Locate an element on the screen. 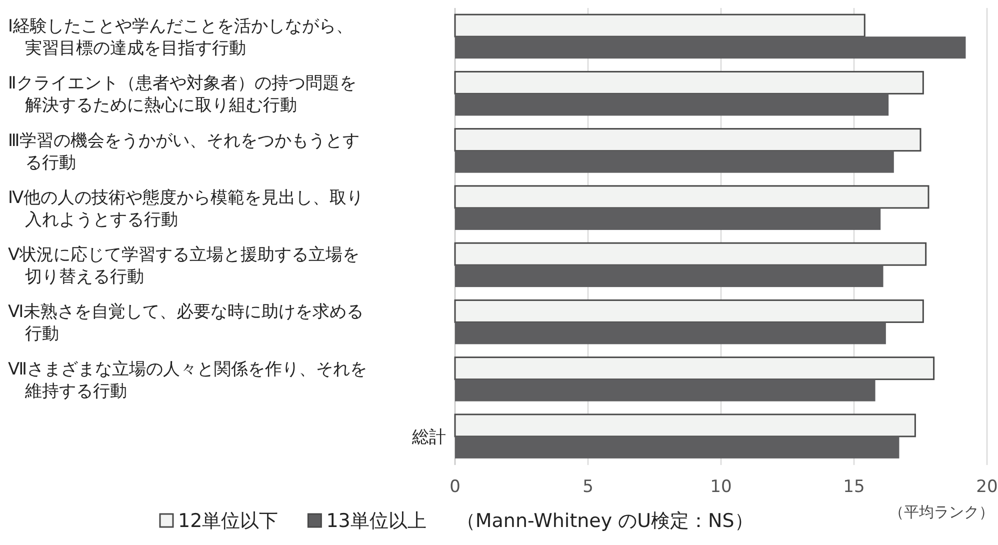  y-tick-label: Ⅲ学習の機会をうかがい、それをつかもうとする行動 is located at coordinates (184, 151).